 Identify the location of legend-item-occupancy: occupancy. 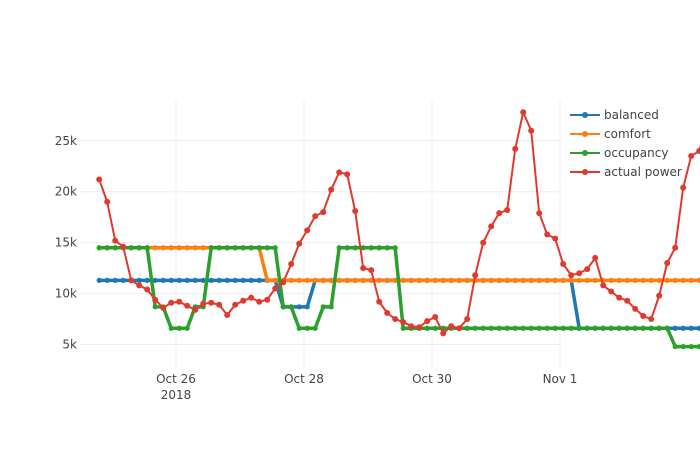
(619, 153).